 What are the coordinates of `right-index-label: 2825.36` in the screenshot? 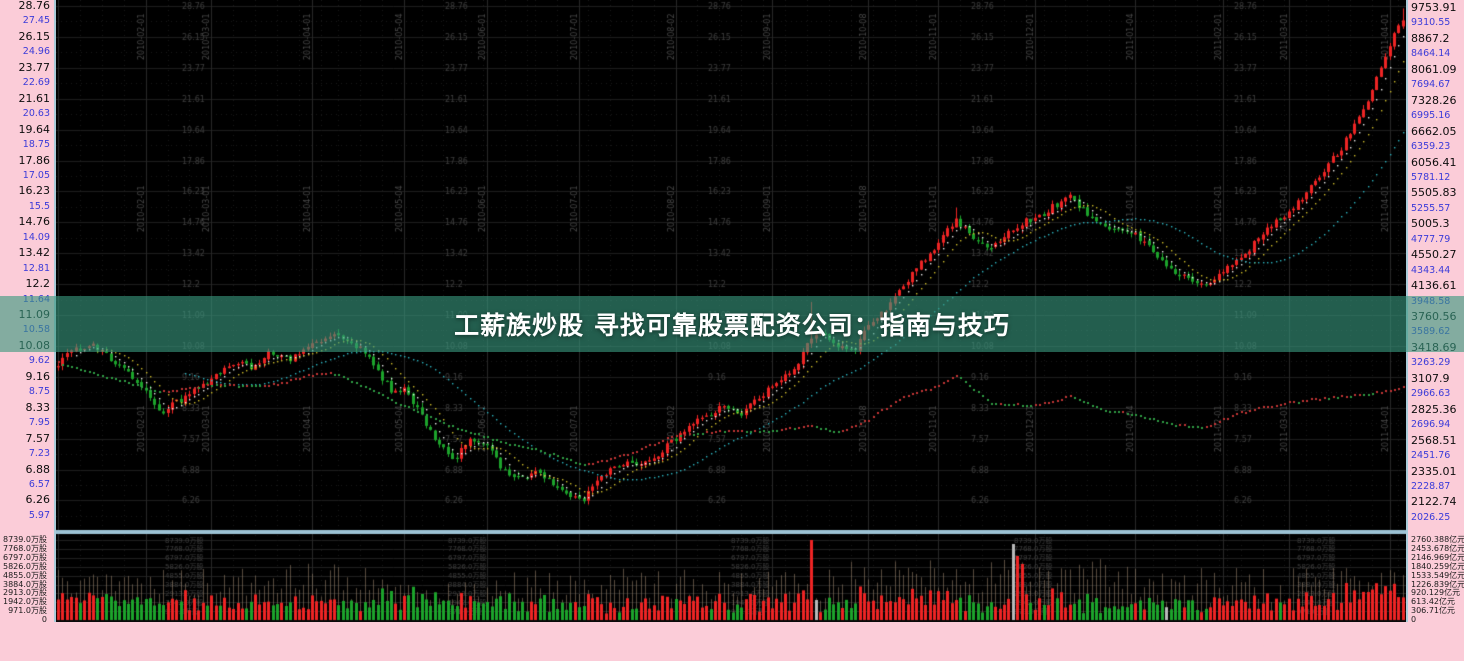 It's located at (1434, 409).